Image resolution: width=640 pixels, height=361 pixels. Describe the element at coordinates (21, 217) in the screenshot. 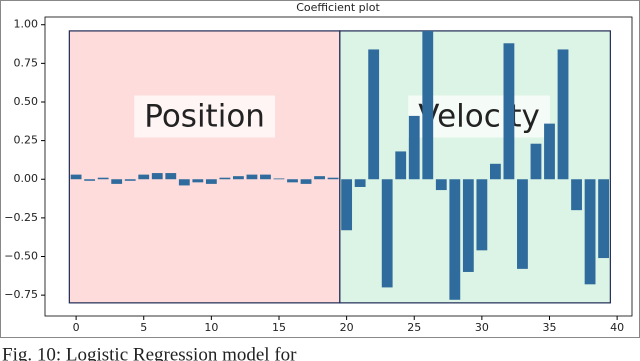

I see `y-tick-label: −0.25` at that location.